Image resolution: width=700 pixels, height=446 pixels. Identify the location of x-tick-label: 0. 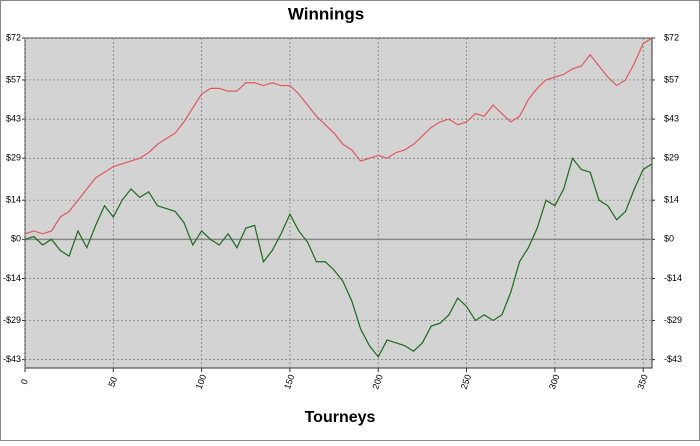
(24, 382).